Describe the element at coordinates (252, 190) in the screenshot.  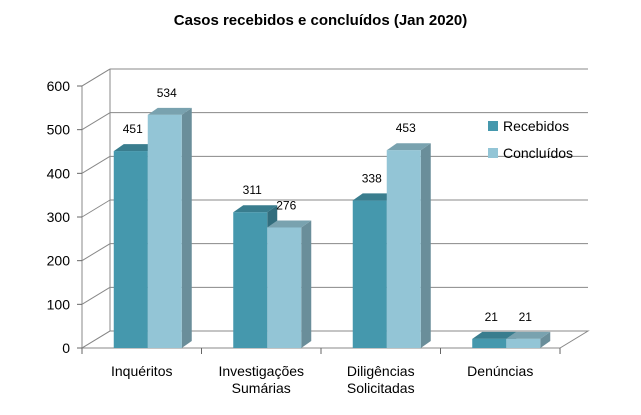
I see `data-label: 311` at that location.